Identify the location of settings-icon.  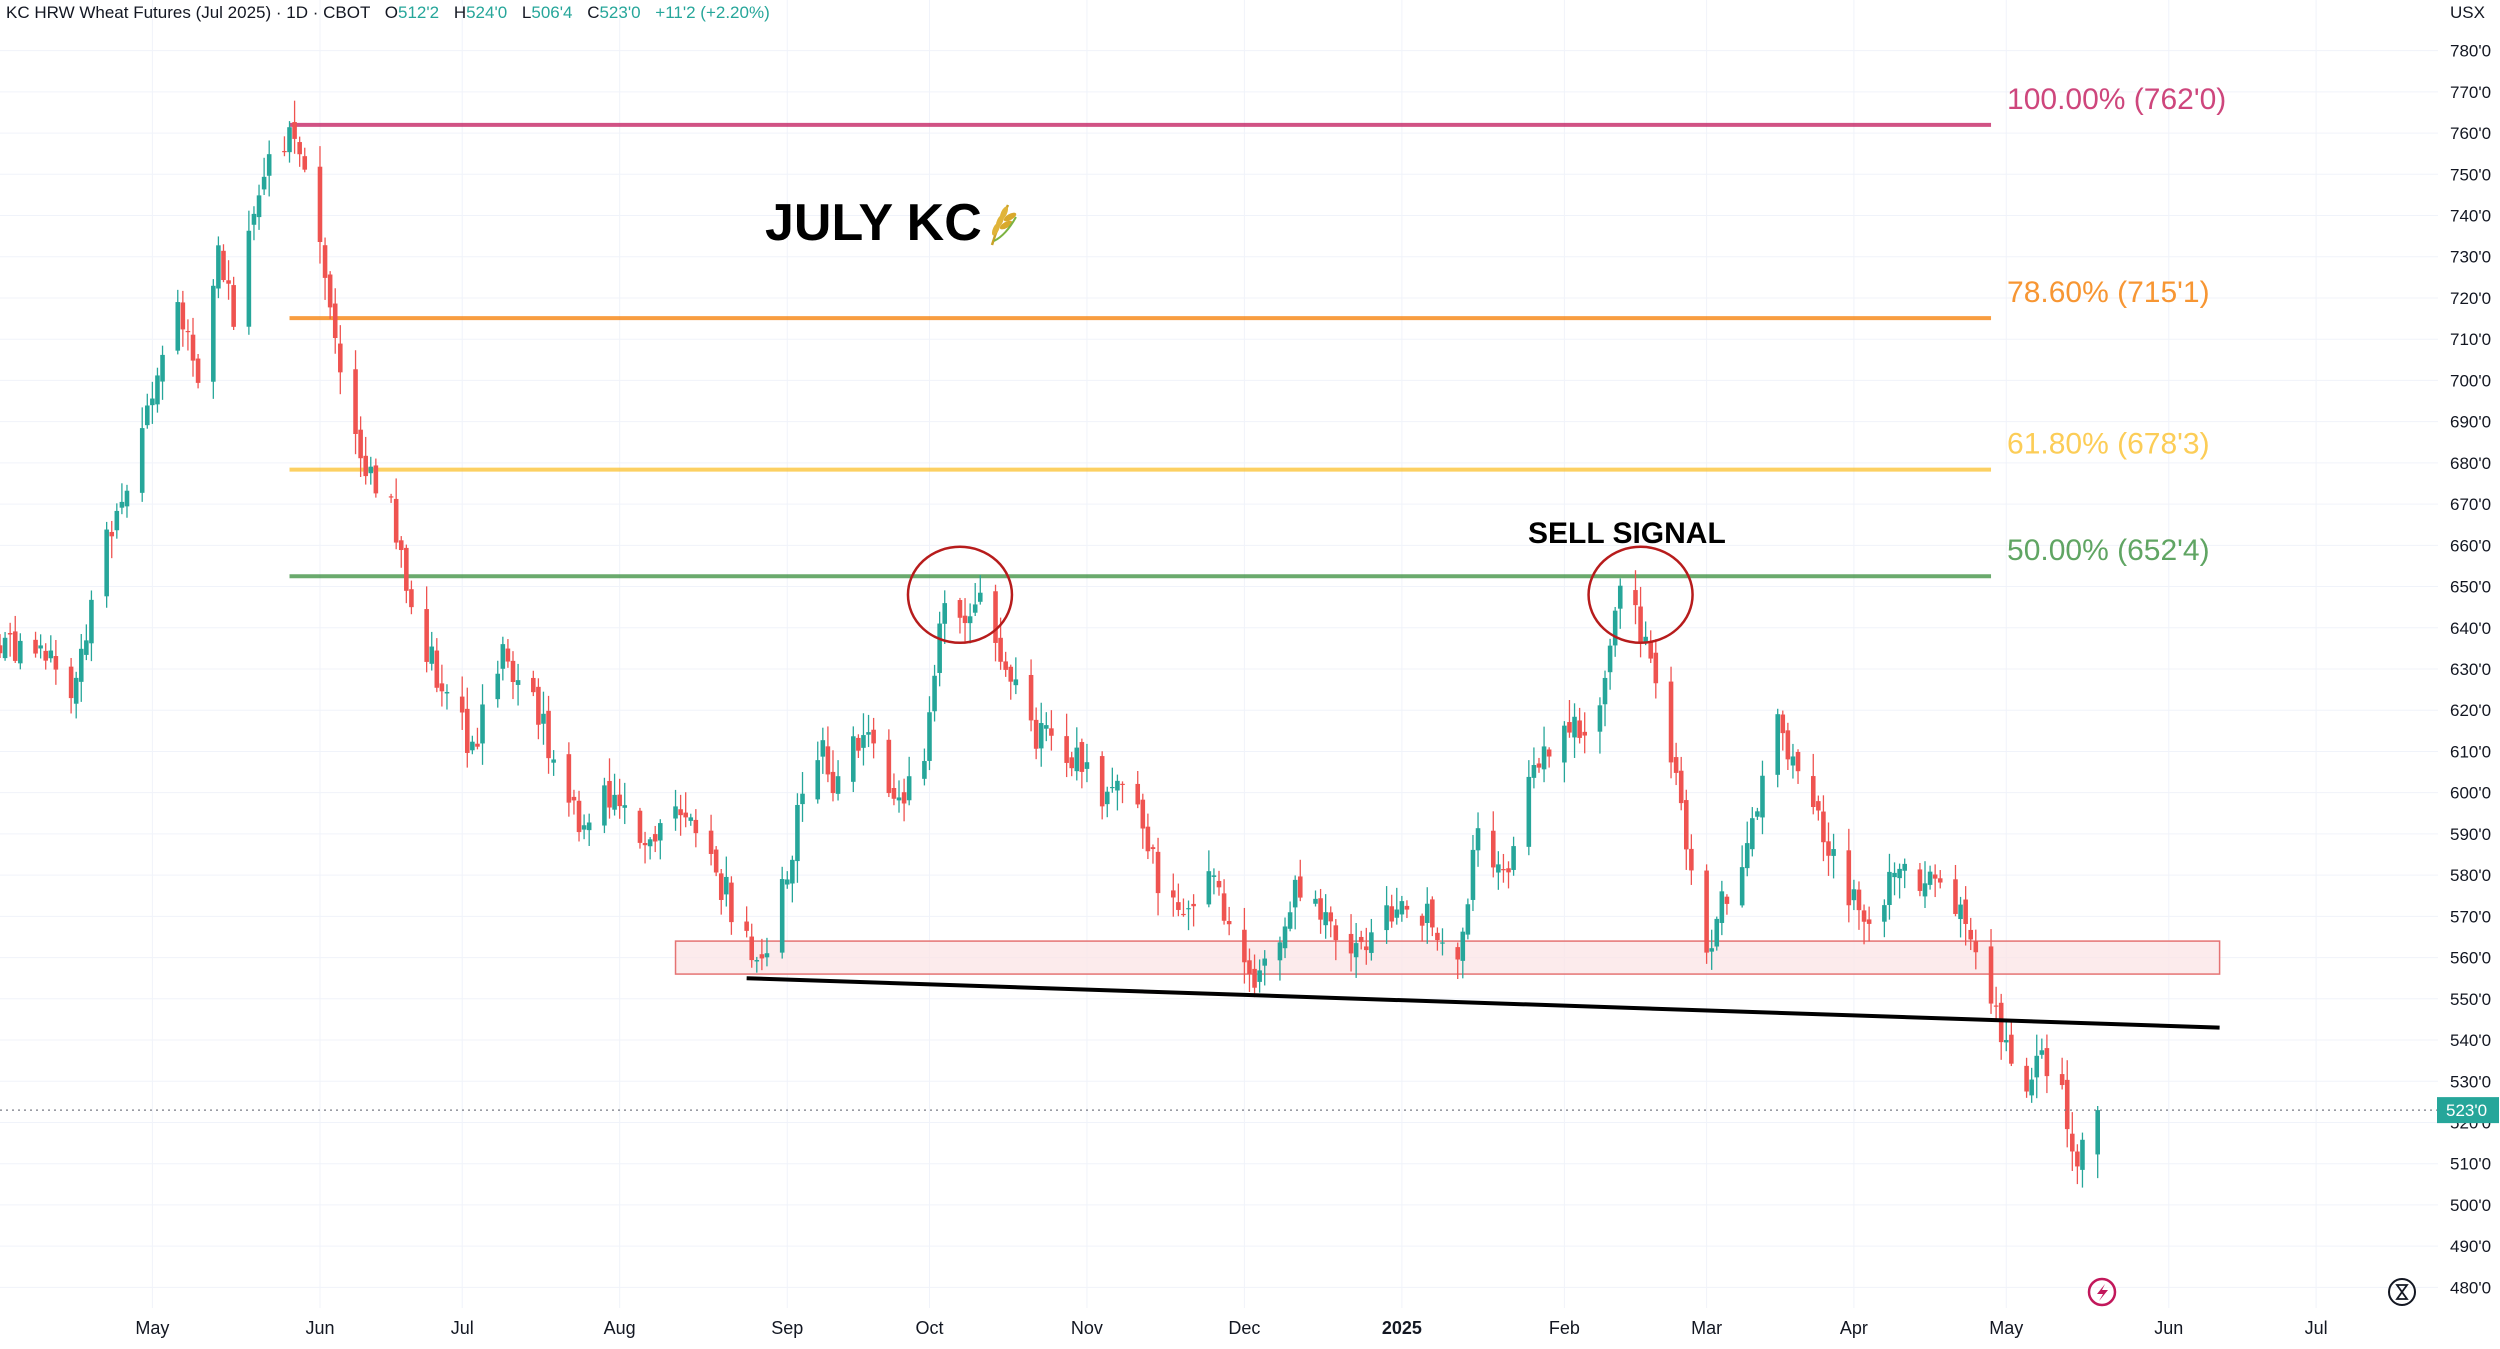
(2402, 1292).